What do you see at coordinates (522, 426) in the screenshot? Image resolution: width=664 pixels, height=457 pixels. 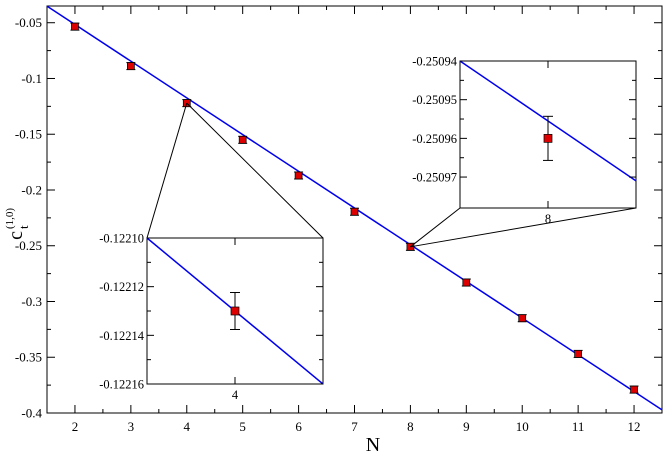 I see `x-tick-label: 10` at bounding box center [522, 426].